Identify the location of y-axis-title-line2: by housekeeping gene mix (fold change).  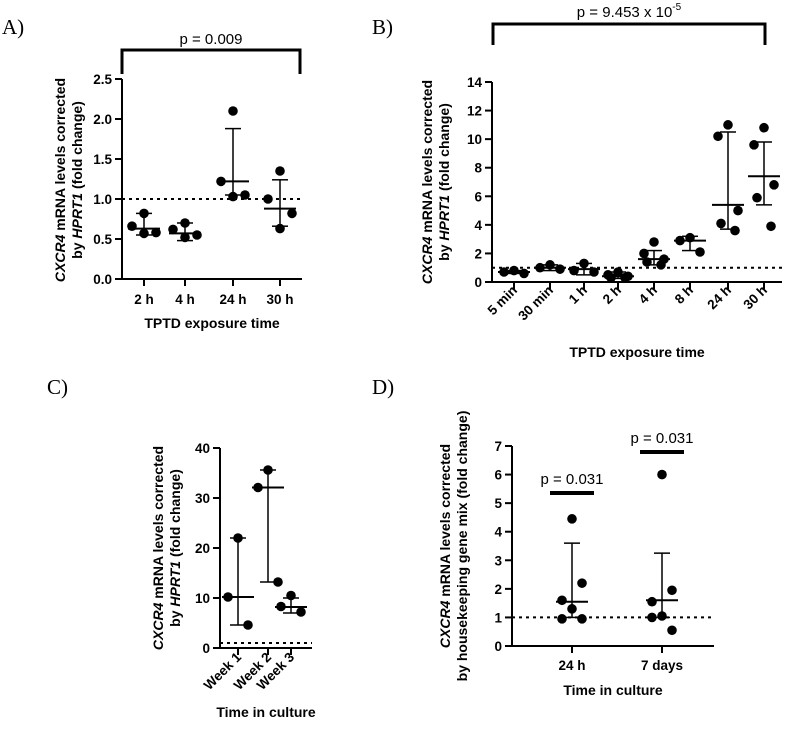
(462, 546).